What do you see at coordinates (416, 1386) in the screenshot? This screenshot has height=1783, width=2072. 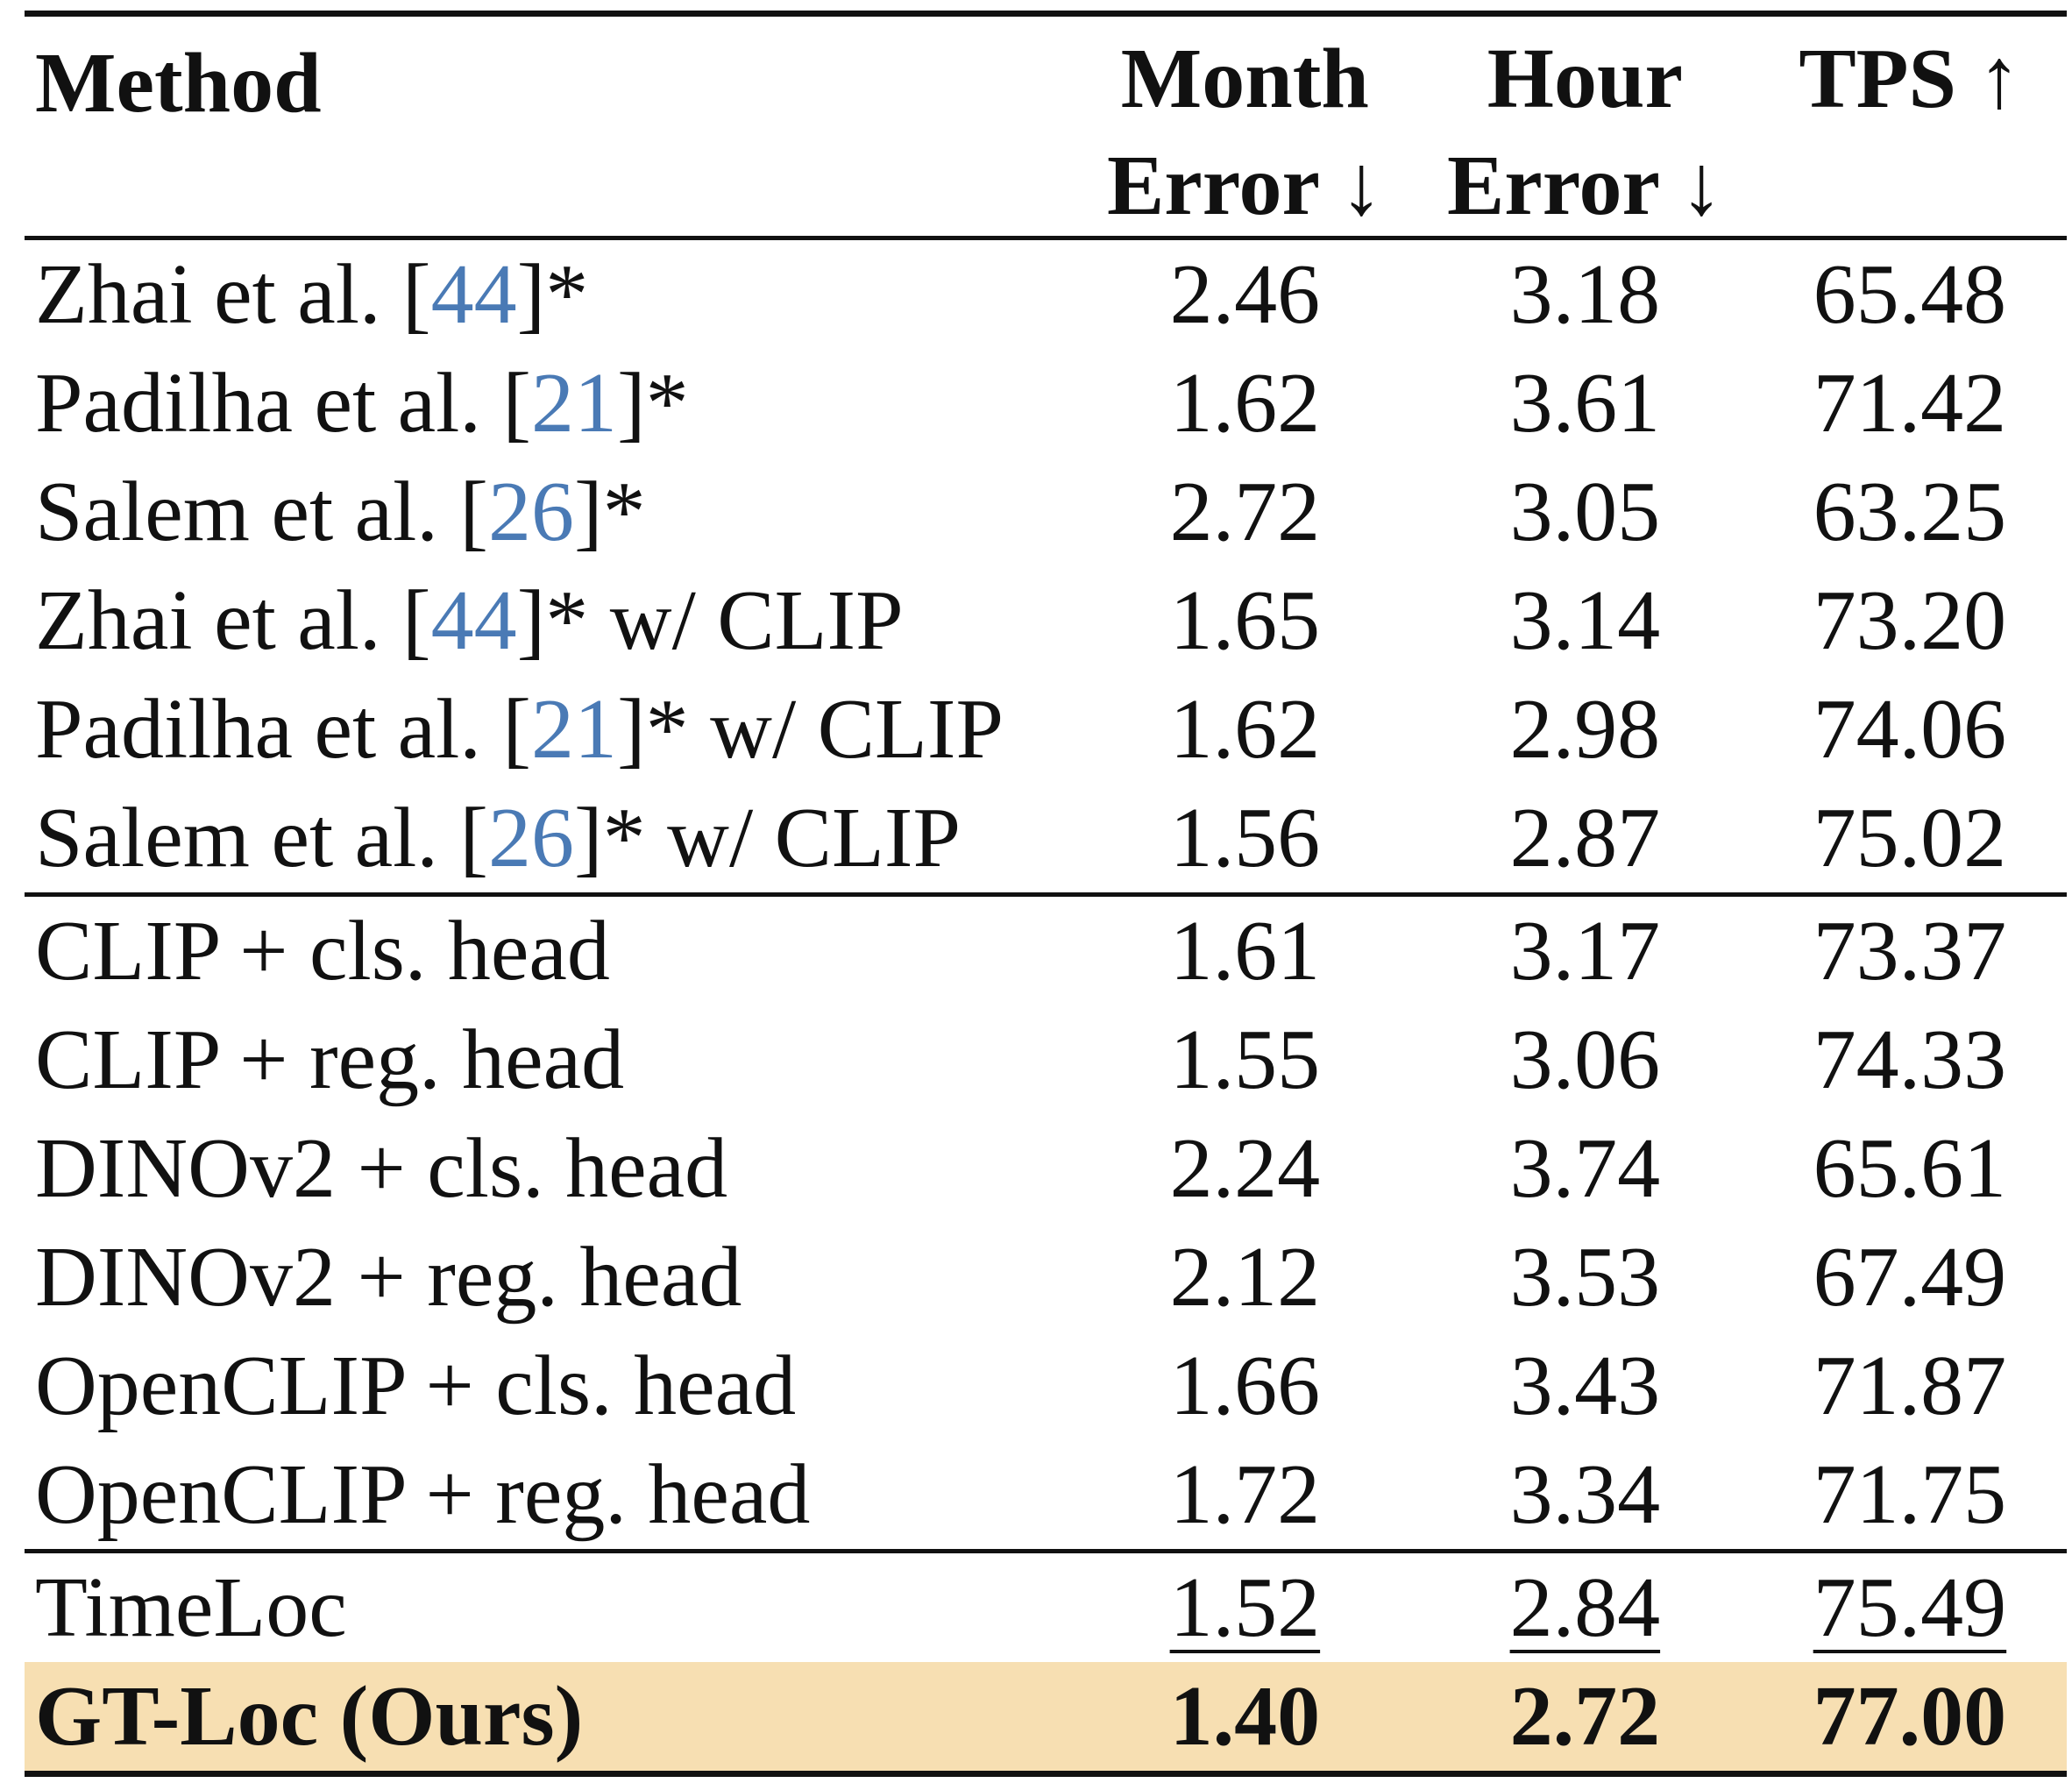 I see `method-name: OpenCLIP + cls. head` at bounding box center [416, 1386].